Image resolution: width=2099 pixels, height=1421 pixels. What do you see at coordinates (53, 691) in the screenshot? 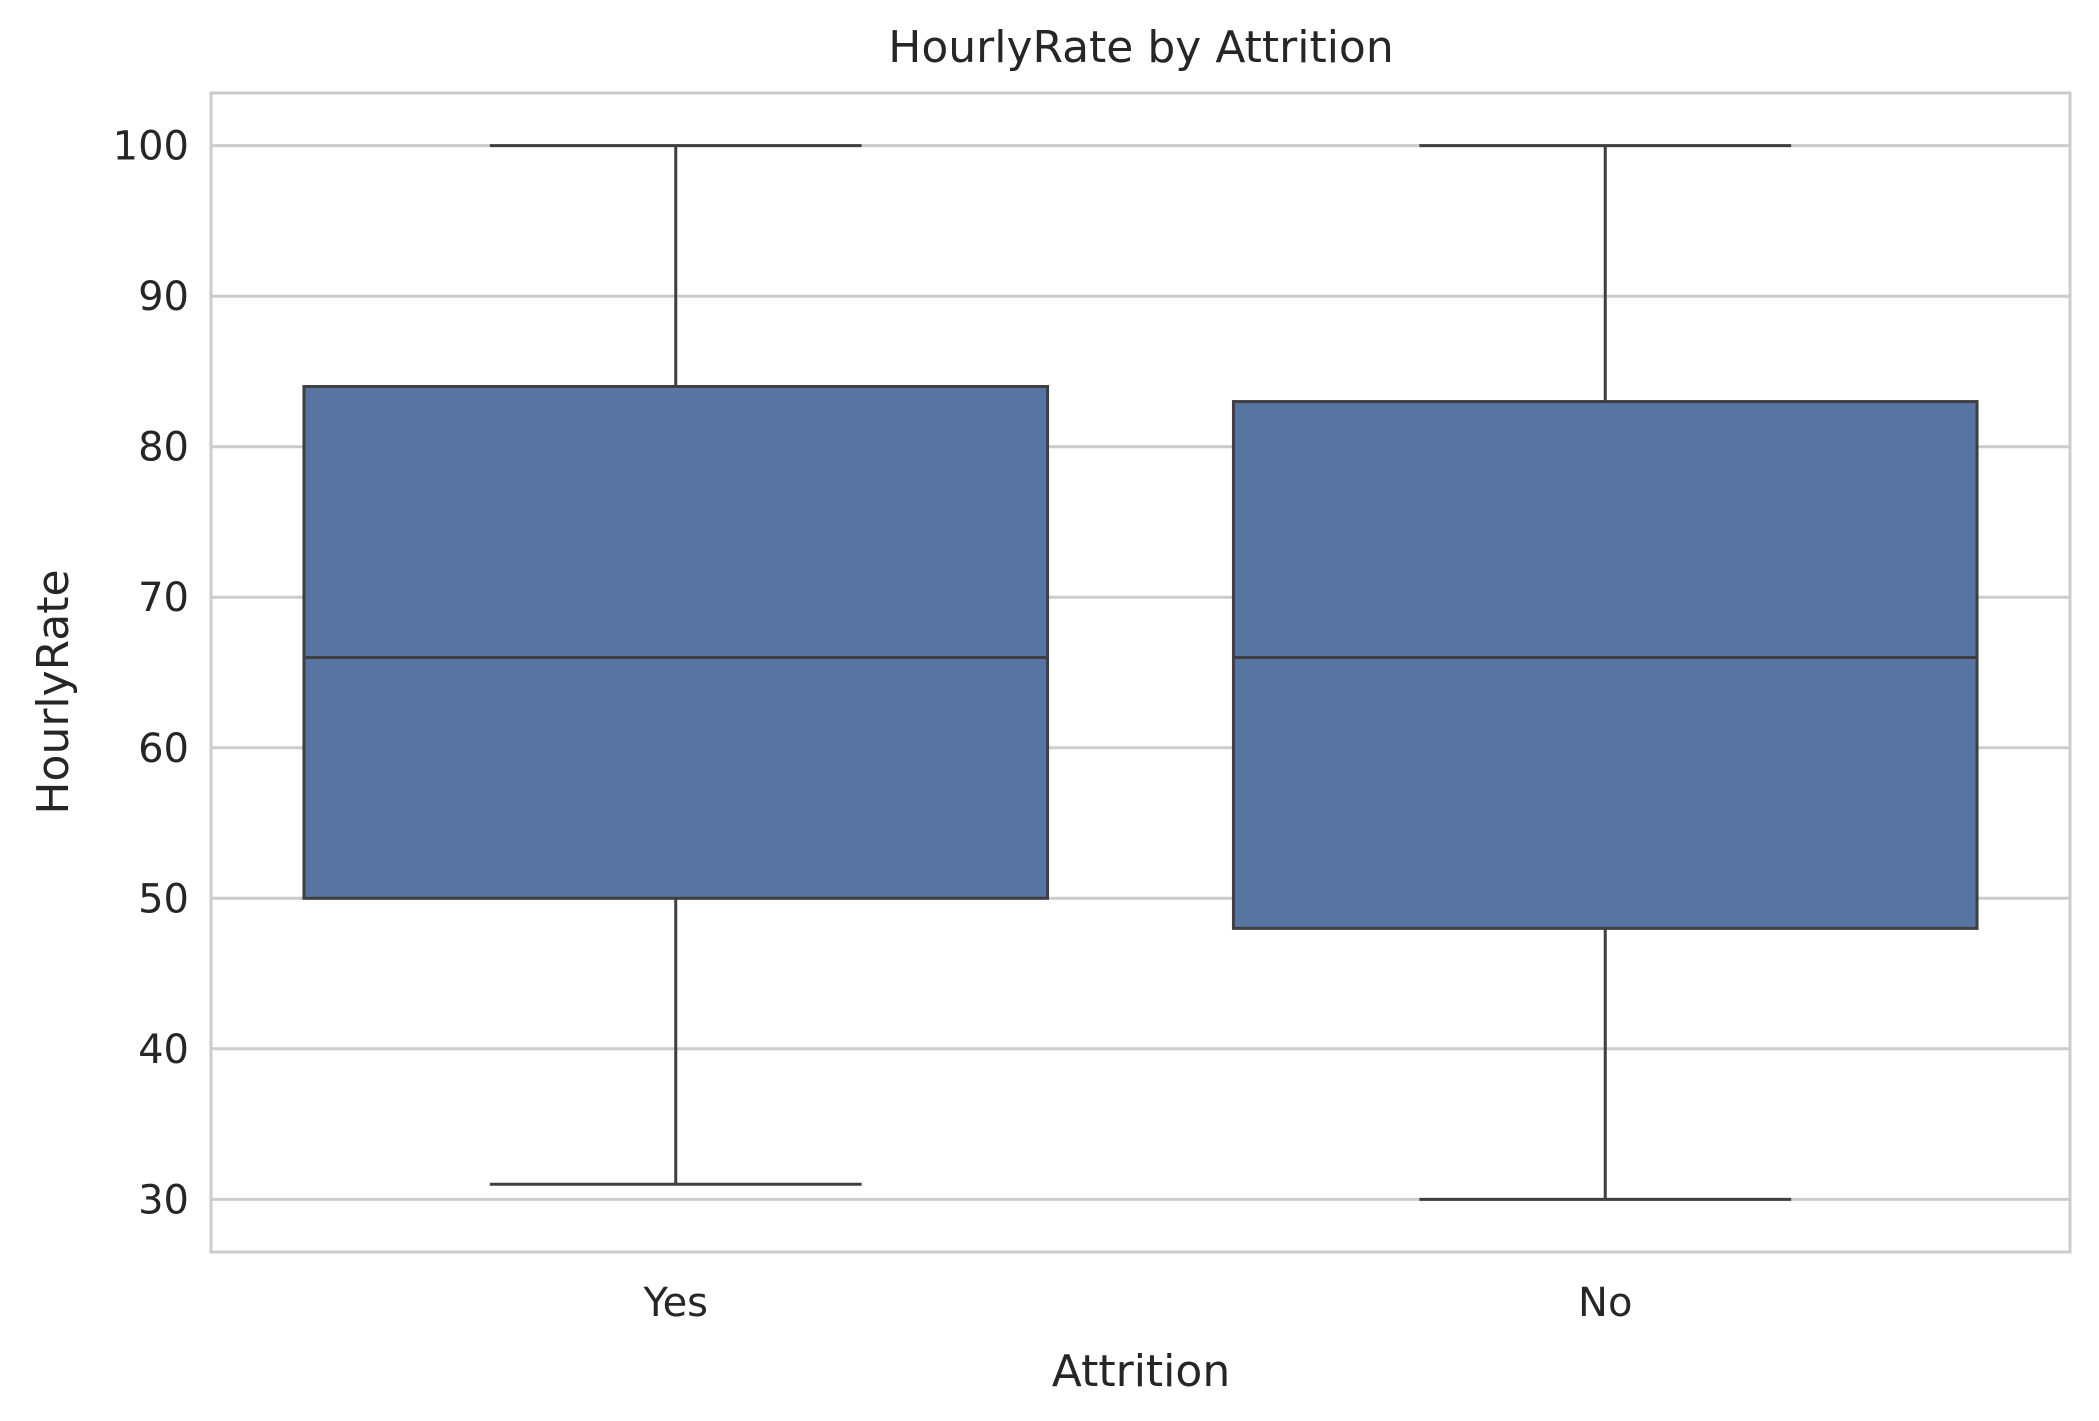
I see `y-axis-label: HourlyRate` at bounding box center [53, 691].